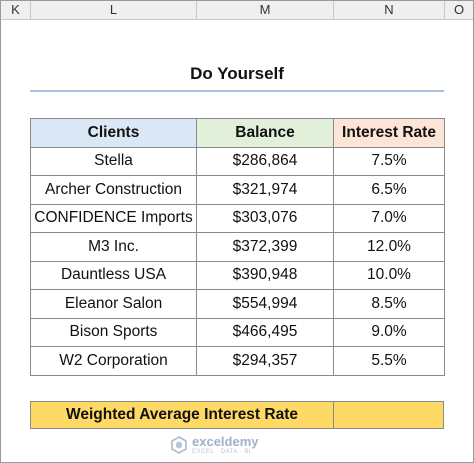  I want to click on client-cell: Dauntless USA, so click(113, 275).